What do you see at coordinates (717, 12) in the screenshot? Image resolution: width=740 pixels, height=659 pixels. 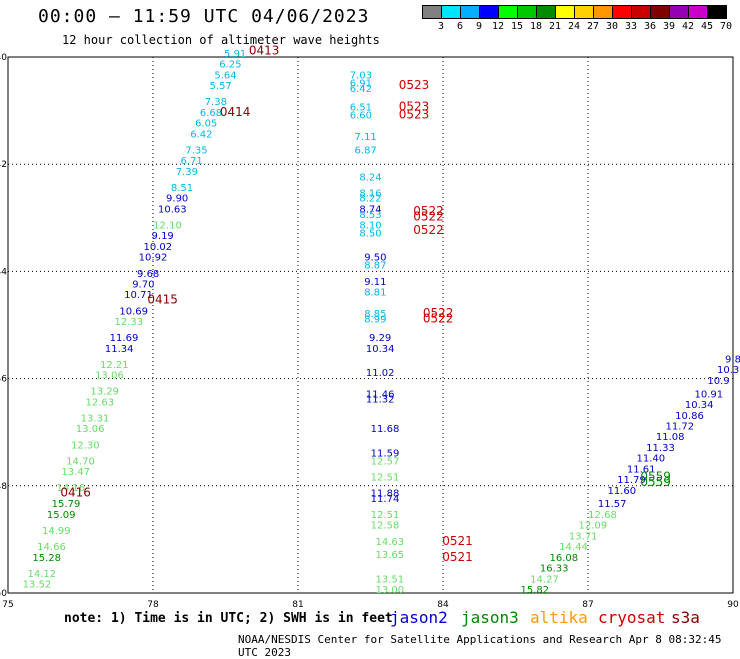 I see `color-swatch` at bounding box center [717, 12].